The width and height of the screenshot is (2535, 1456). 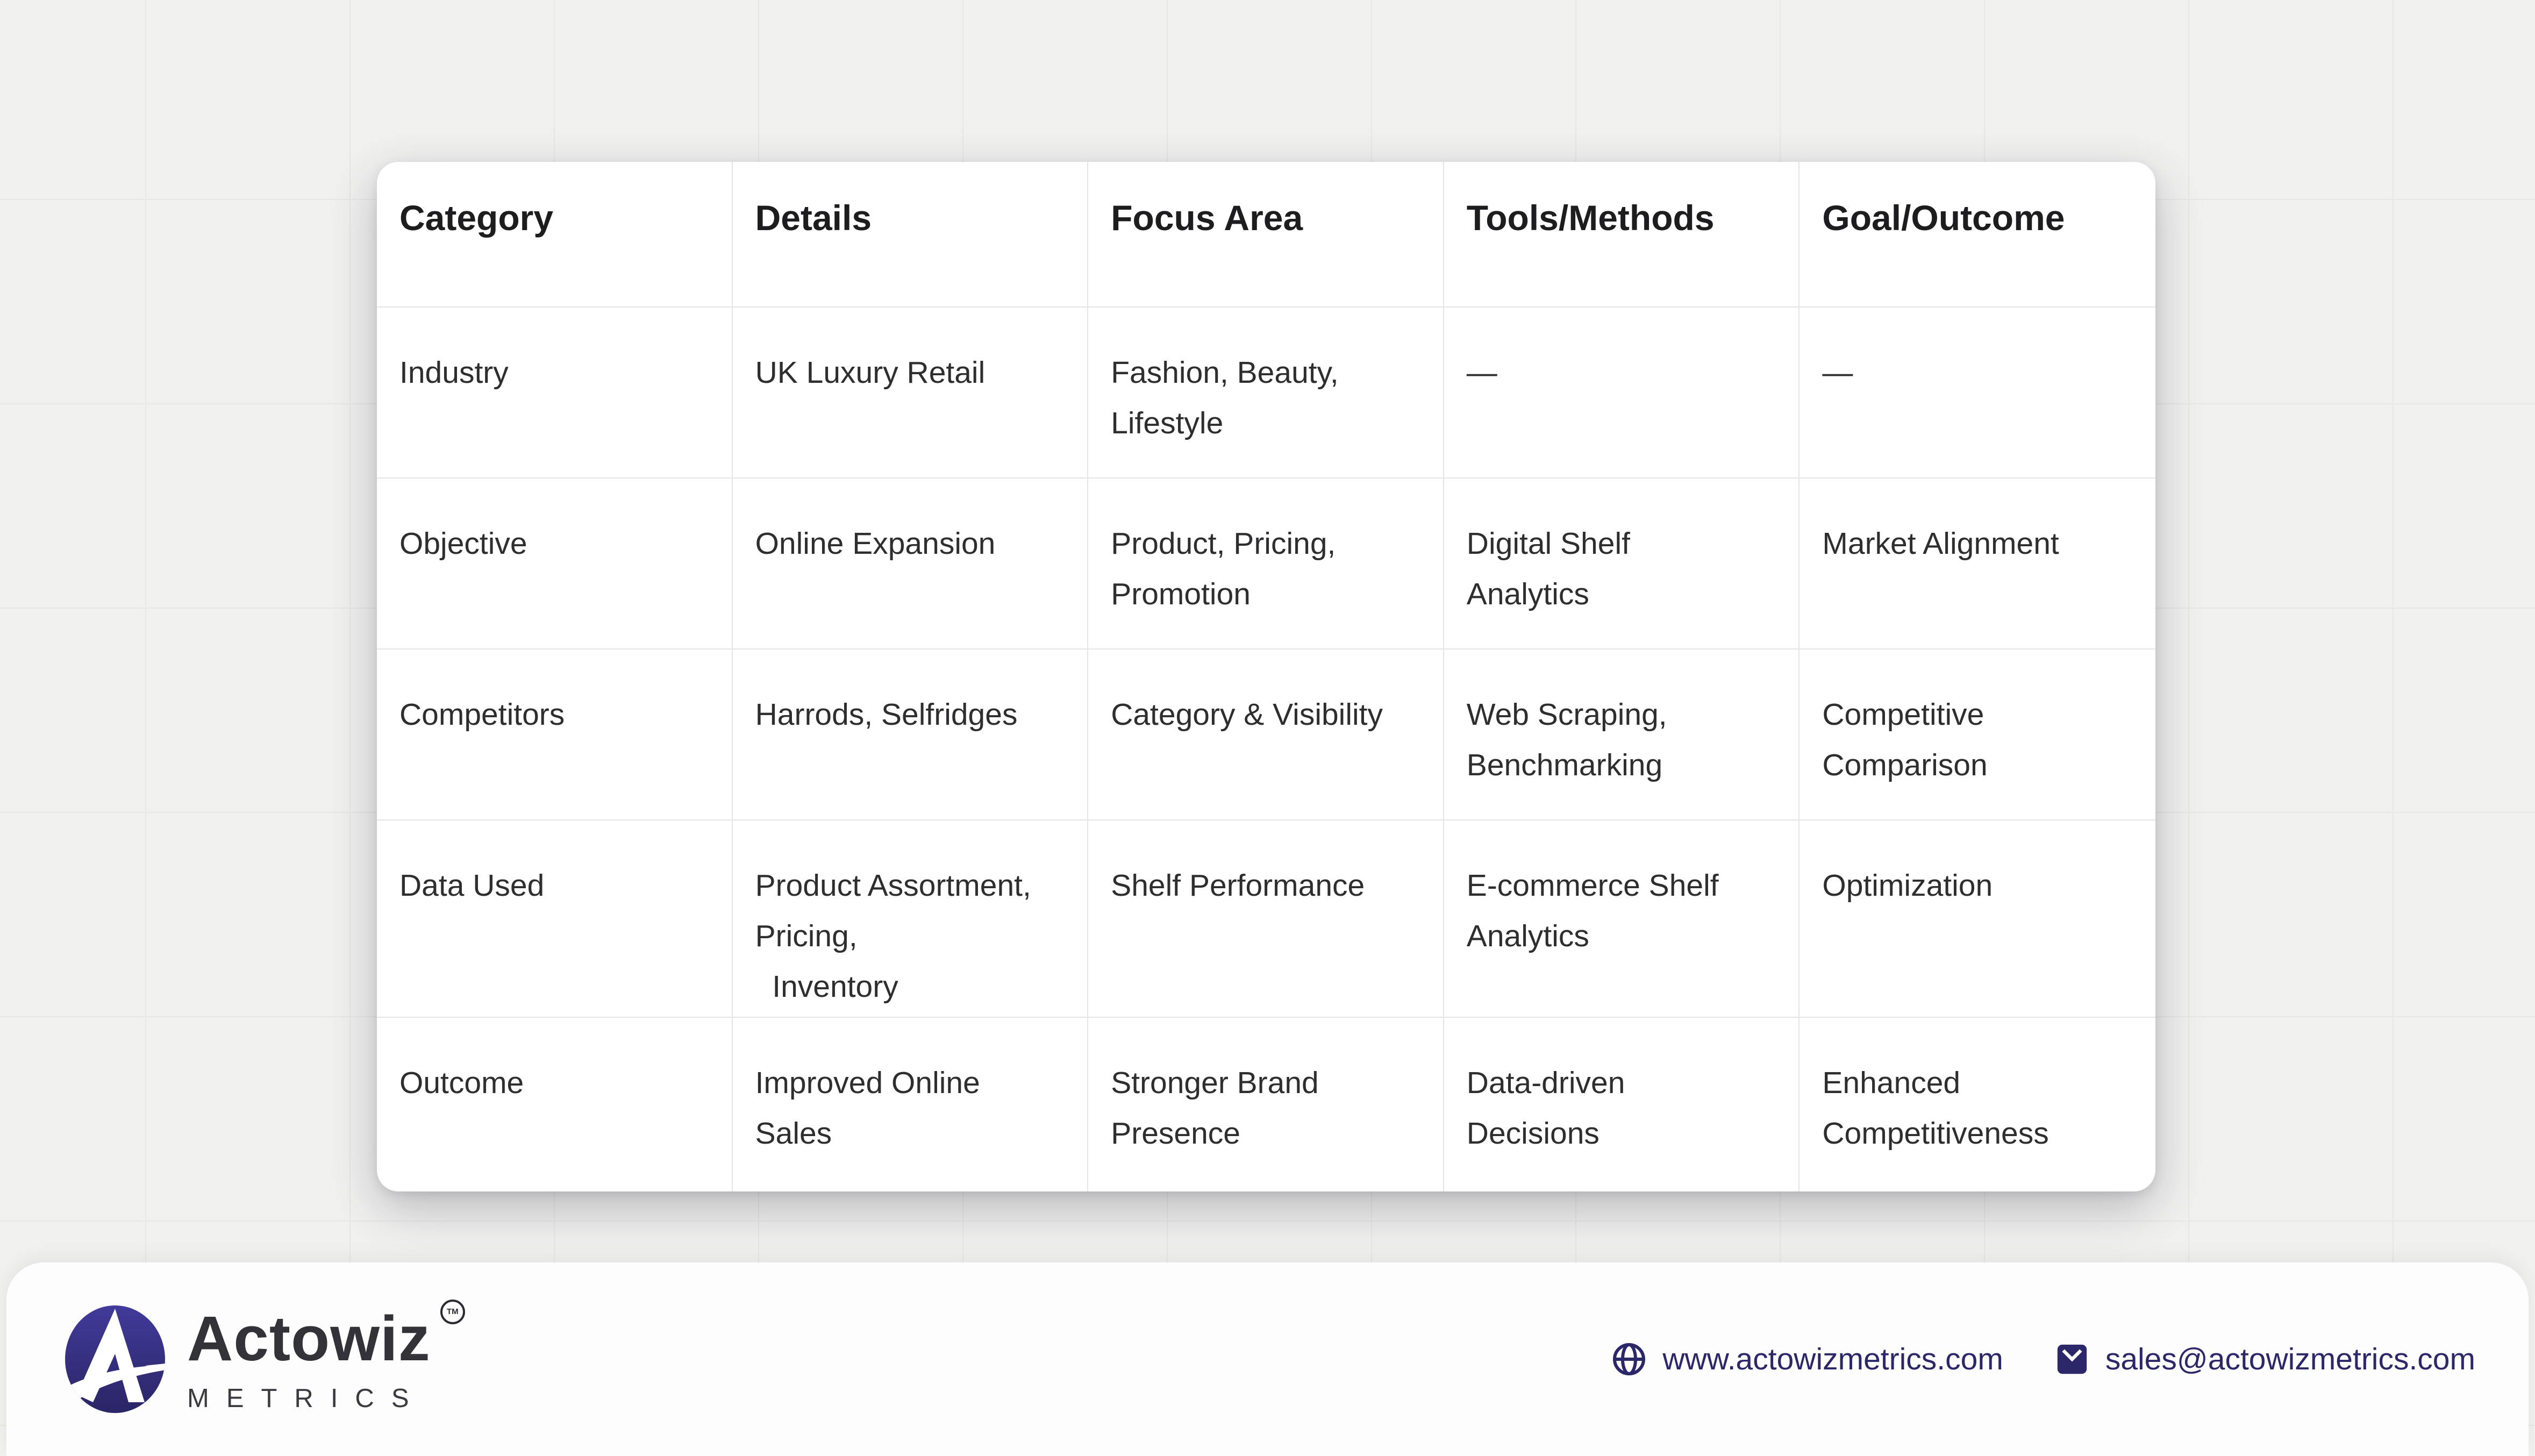 What do you see at coordinates (911, 1104) in the screenshot?
I see `table-cell: Improved Online Sales` at bounding box center [911, 1104].